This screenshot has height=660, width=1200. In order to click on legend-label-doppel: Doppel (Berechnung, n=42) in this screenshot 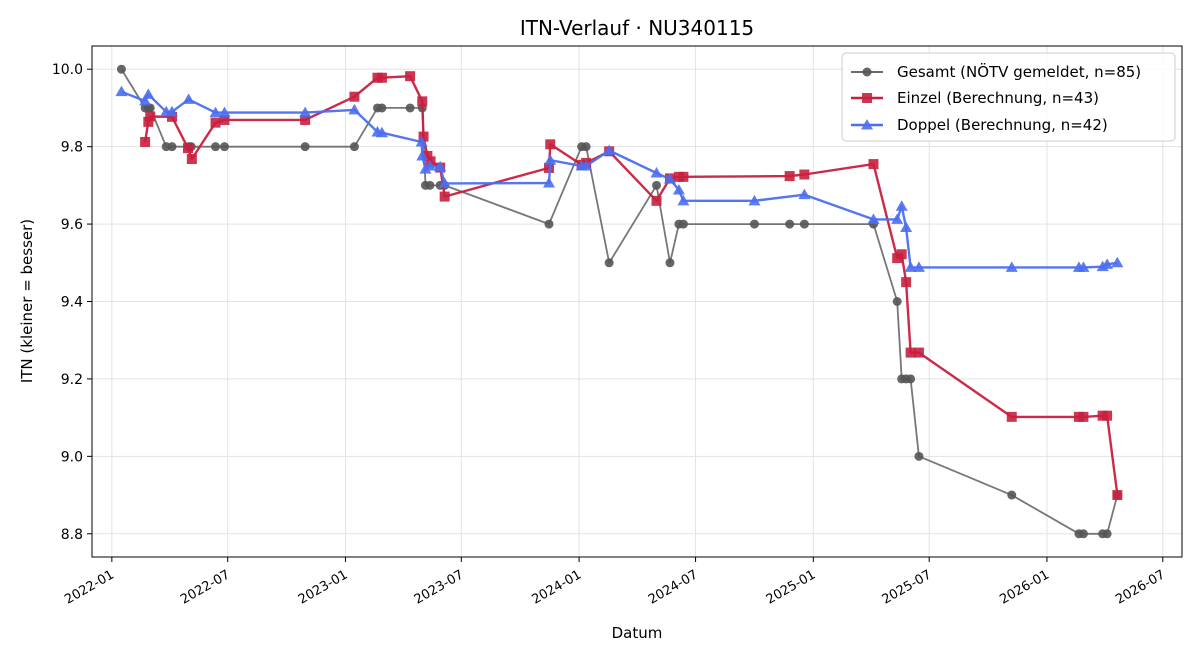, I will do `click(1002, 125)`.